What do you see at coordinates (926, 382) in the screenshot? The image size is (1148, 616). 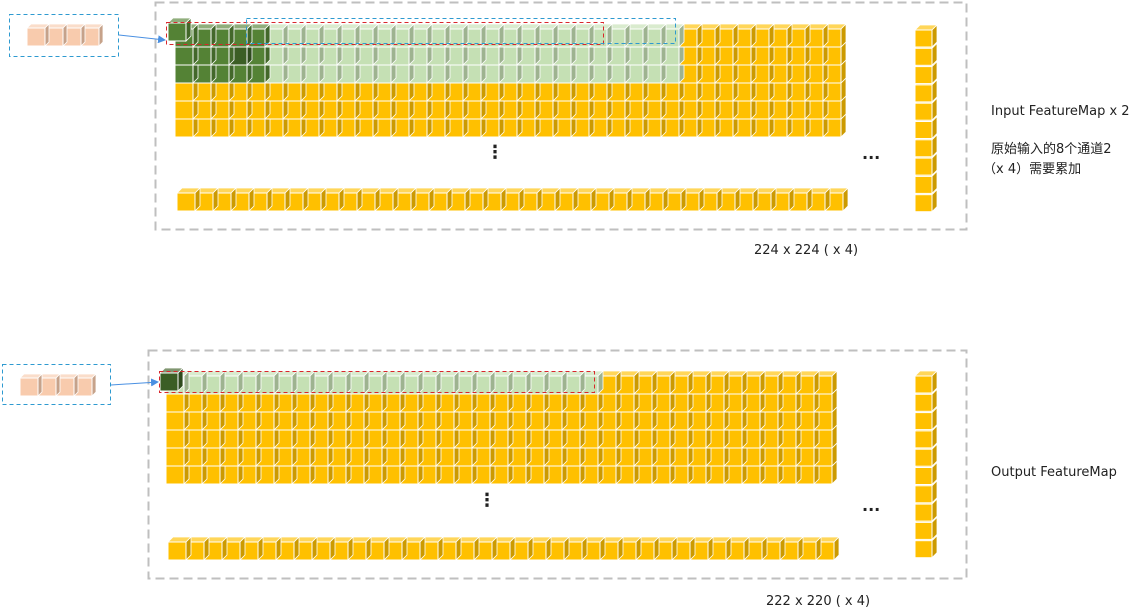 I see `output-right-column-cube` at bounding box center [926, 382].